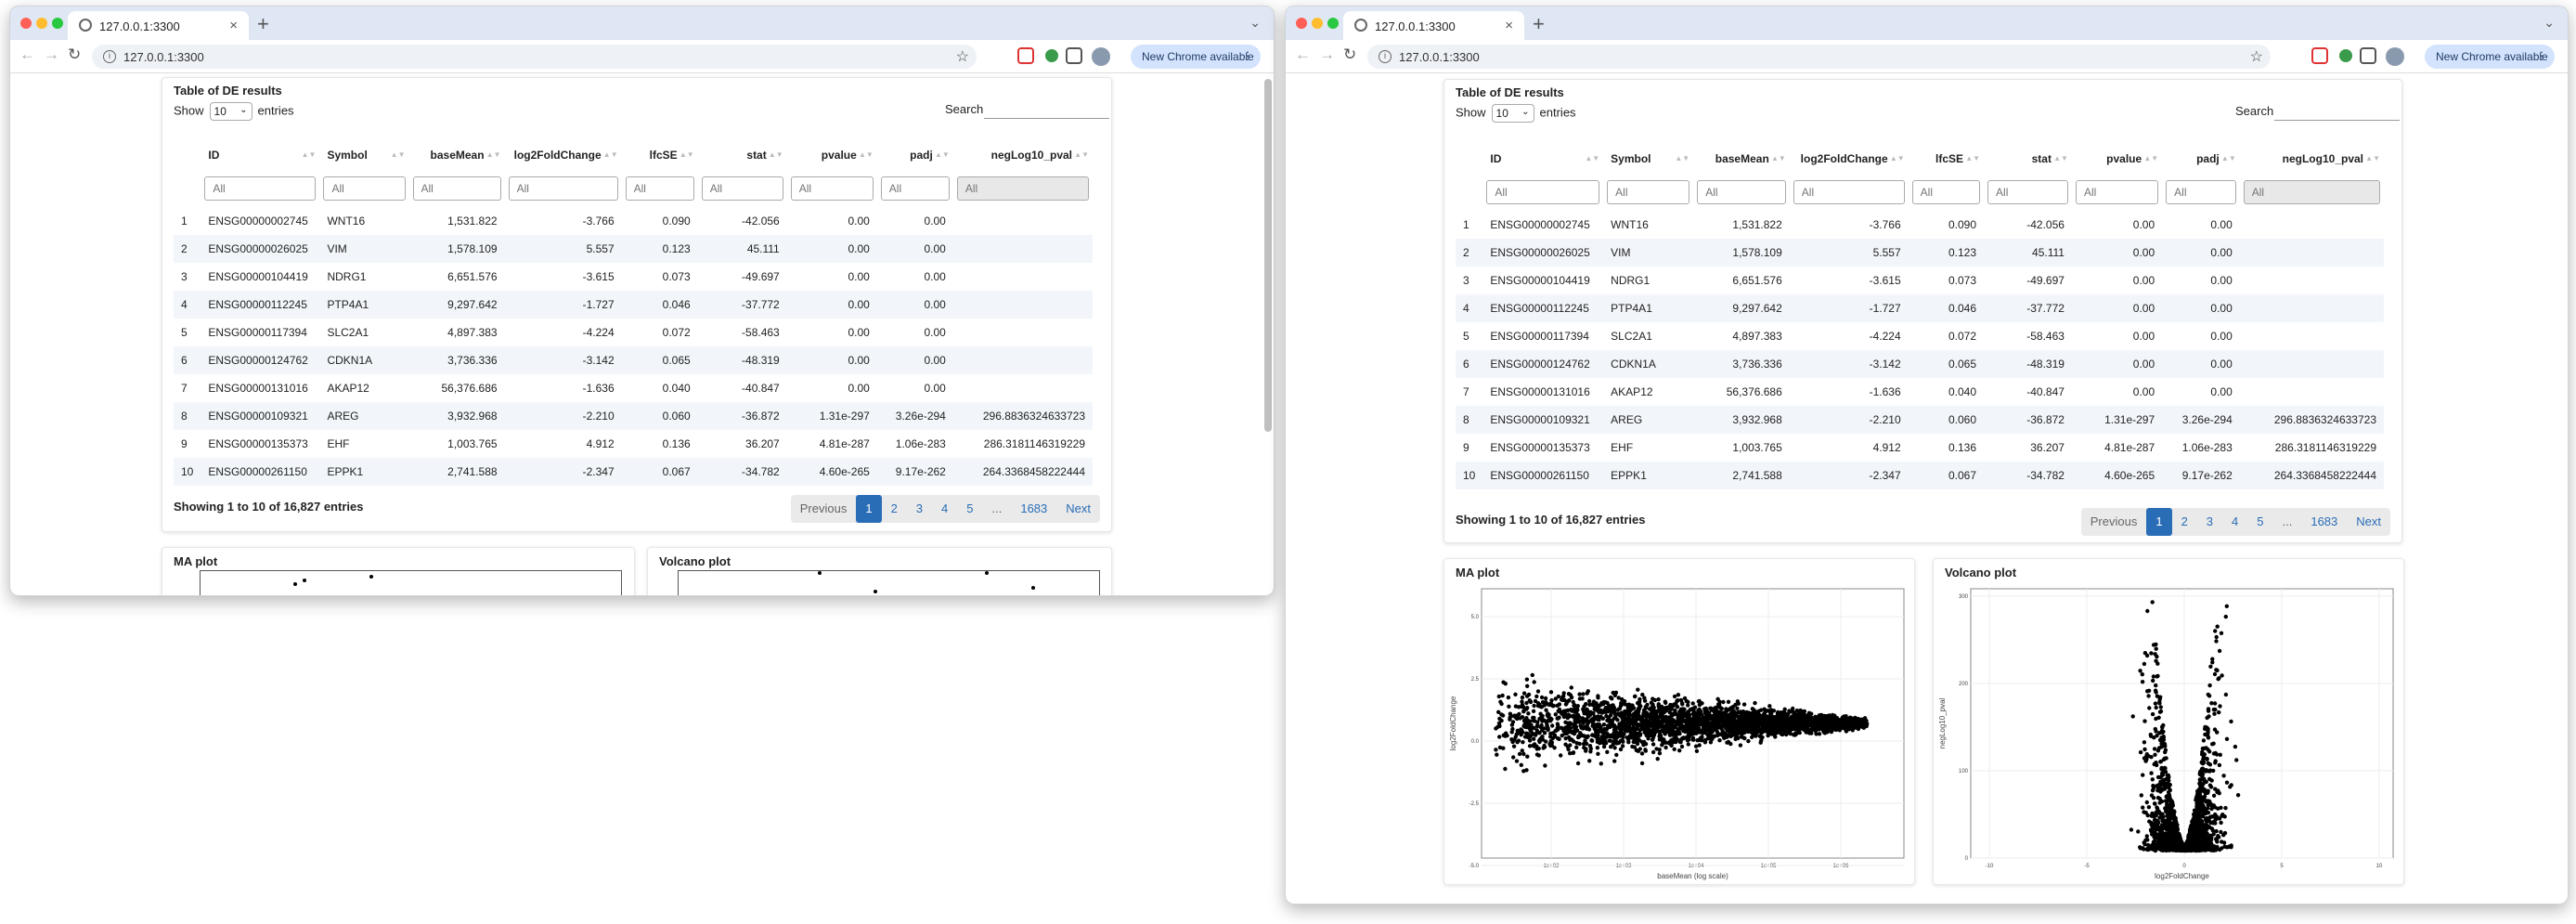 The height and width of the screenshot is (924, 2576). Describe the element at coordinates (2184, 521) in the screenshot. I see `page-button: 2` at that location.